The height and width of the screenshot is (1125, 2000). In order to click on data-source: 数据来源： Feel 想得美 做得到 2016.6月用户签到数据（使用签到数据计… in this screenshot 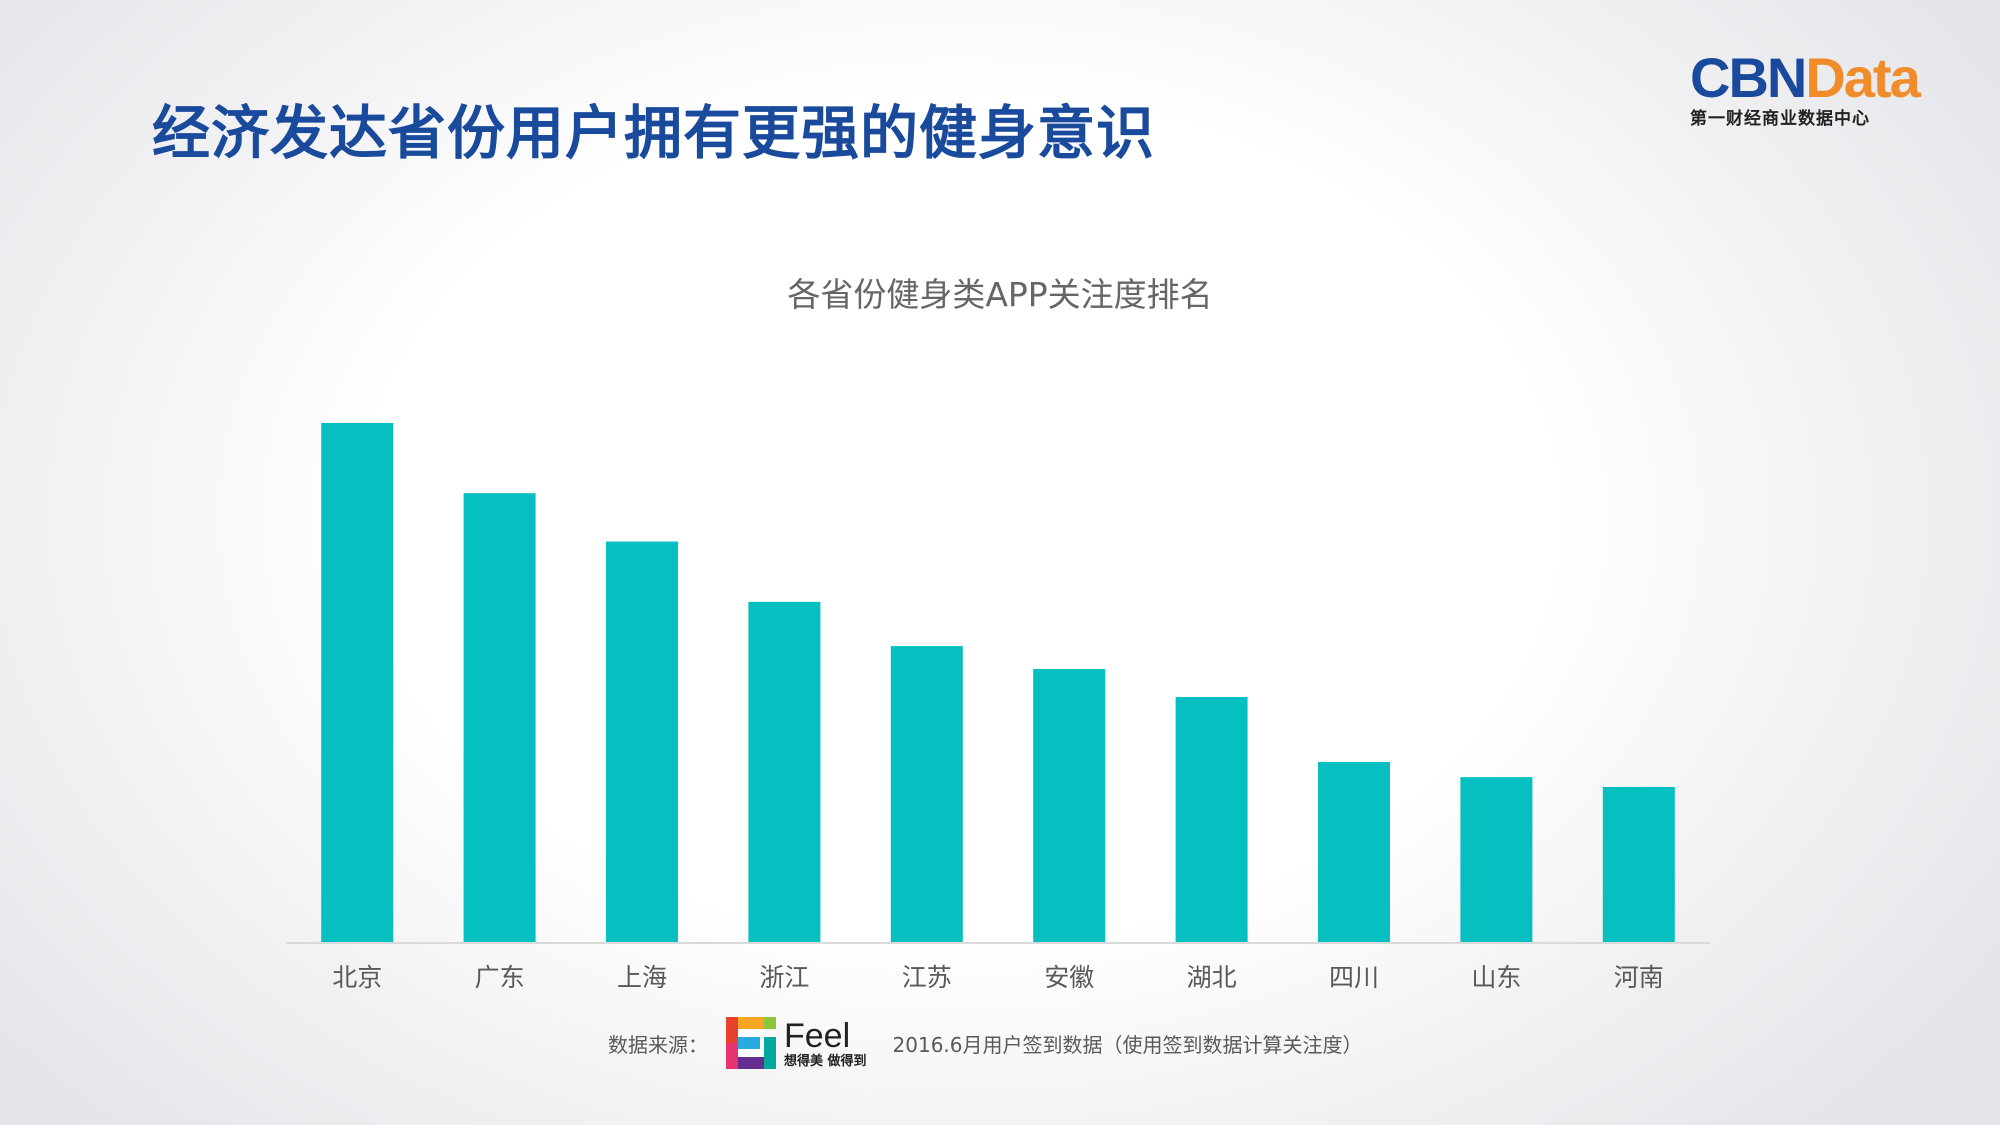, I will do `click(985, 1043)`.